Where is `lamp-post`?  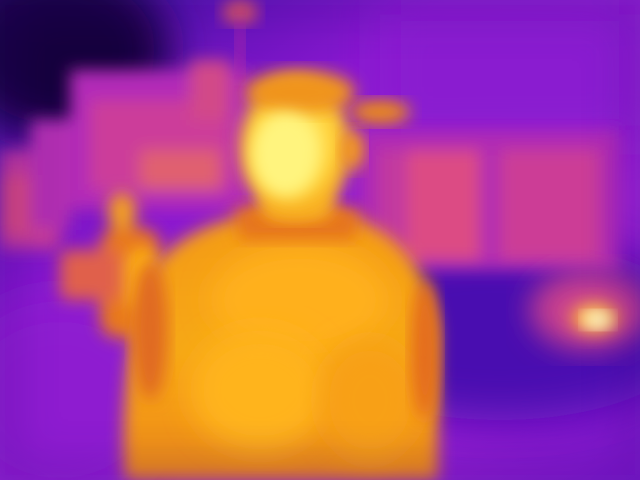 lamp-post is located at coordinates (240, 50).